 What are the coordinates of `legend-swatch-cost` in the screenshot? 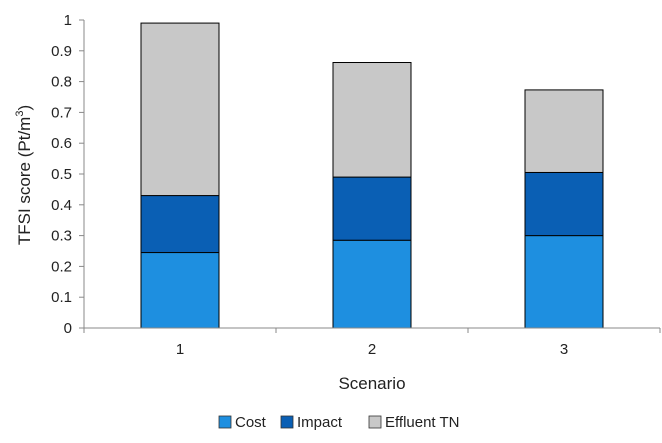 It's located at (225, 422).